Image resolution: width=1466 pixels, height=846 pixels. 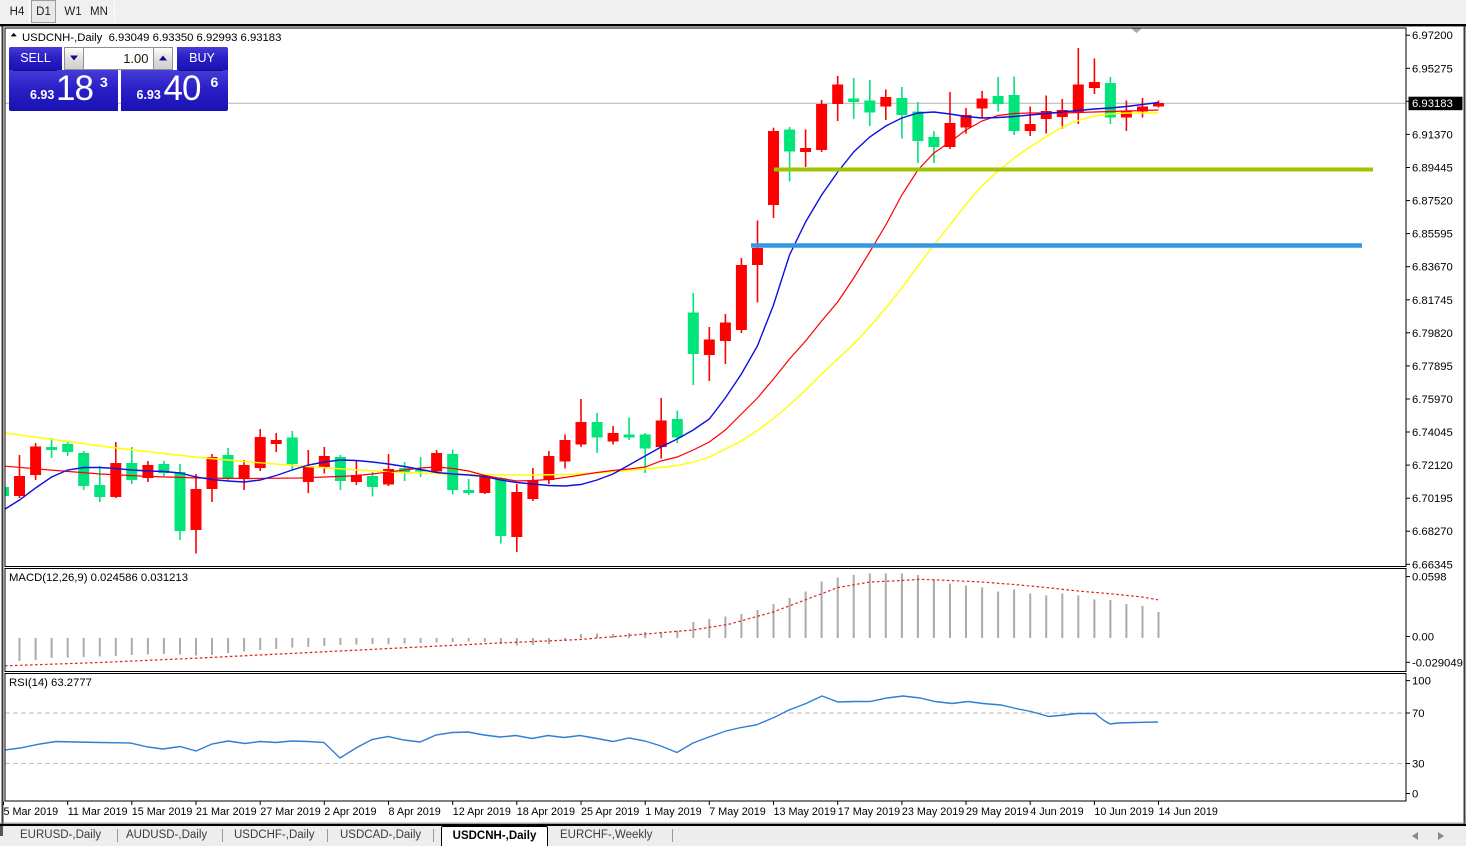 What do you see at coordinates (1188, 812) in the screenshot?
I see `svg-text: 14 Jun 2019` at bounding box center [1188, 812].